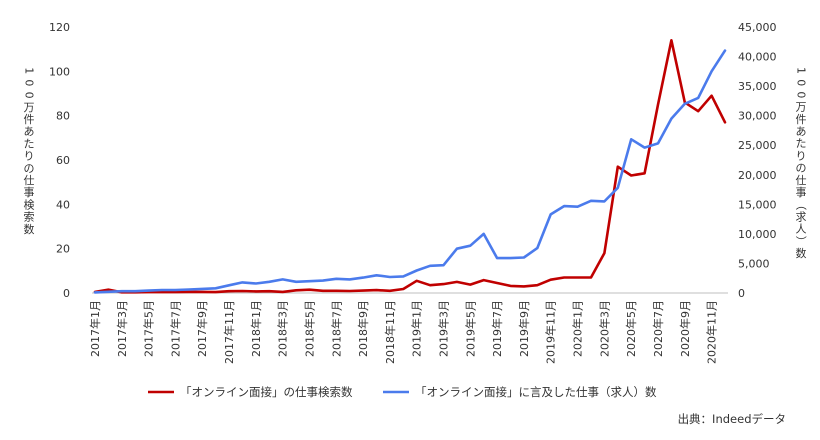  I want to click on y-left-tick-label: 80, so click(63, 116).